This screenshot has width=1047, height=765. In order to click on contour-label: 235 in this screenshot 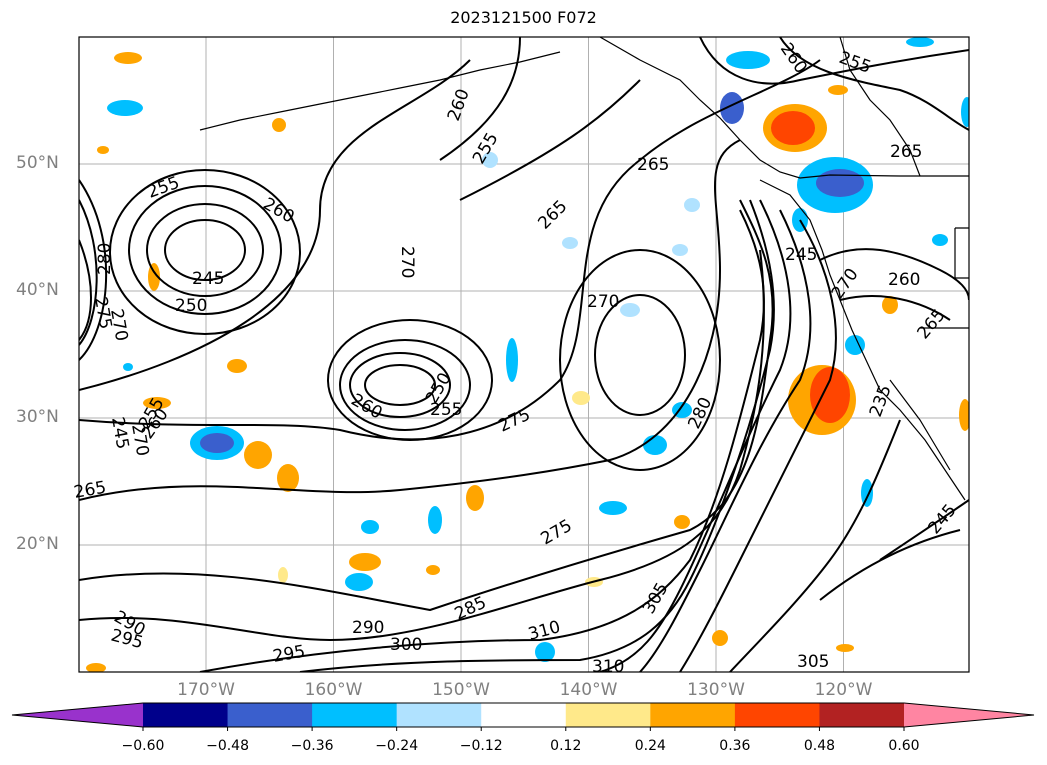, I will do `click(881, 400)`.